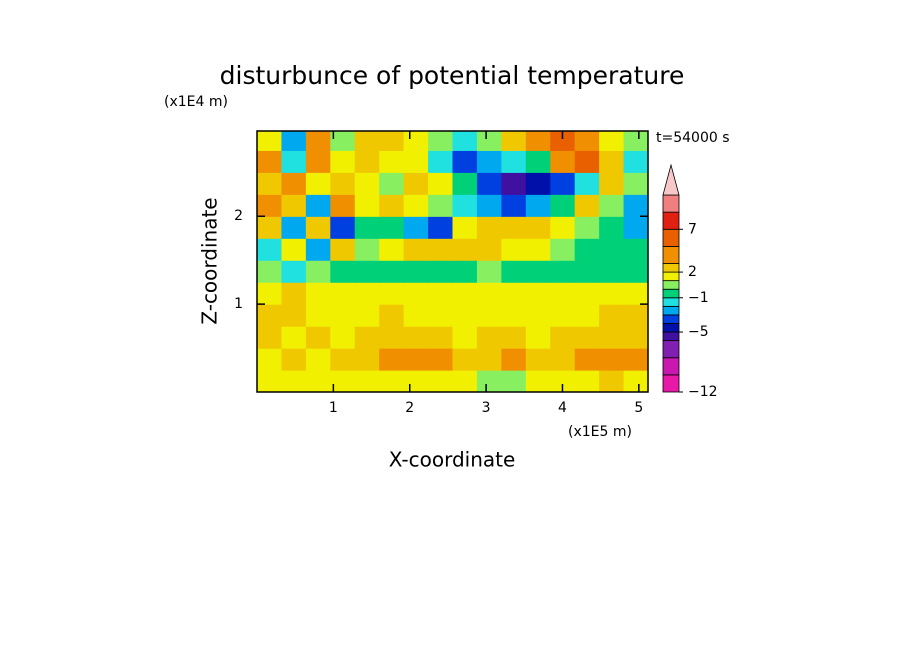  What do you see at coordinates (452, 460) in the screenshot?
I see `x-axis-label: X-coordinate` at bounding box center [452, 460].